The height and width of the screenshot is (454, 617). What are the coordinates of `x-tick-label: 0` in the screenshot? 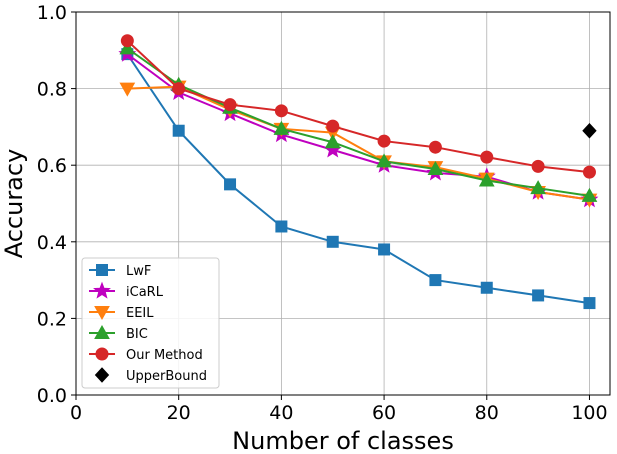 It's located at (76, 413).